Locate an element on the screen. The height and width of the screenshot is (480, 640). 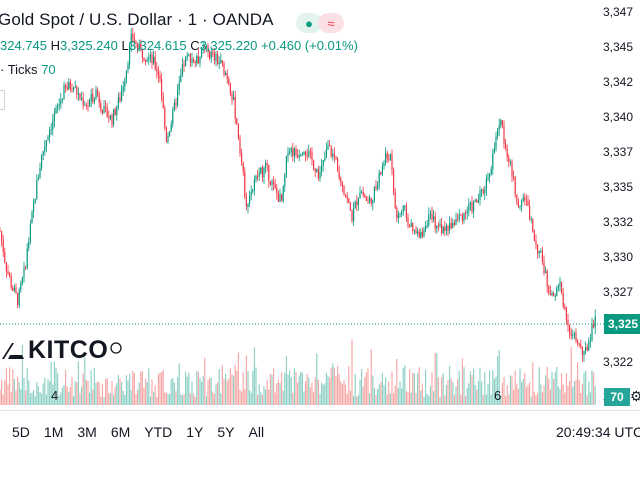
range-button-5y: 5Y is located at coordinates (226, 432).